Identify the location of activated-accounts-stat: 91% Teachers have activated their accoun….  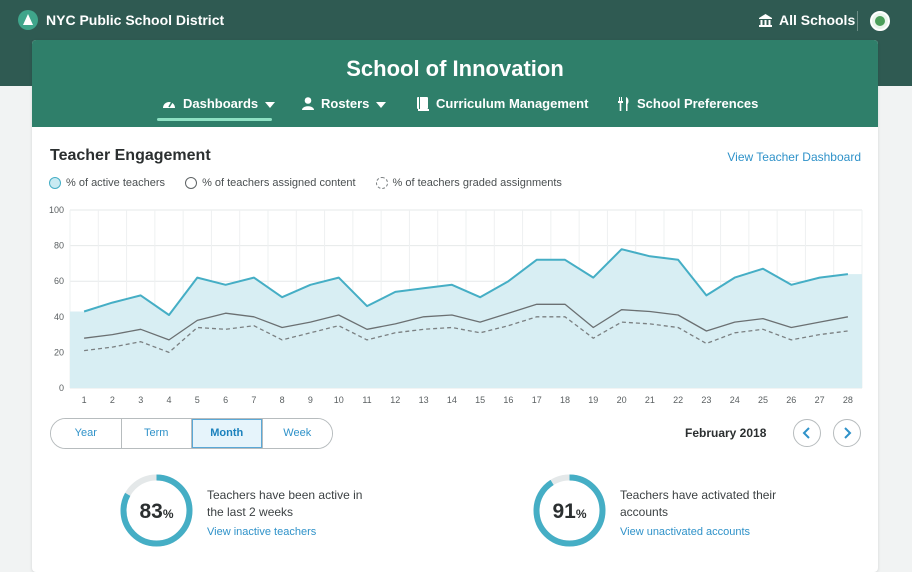
(662, 512).